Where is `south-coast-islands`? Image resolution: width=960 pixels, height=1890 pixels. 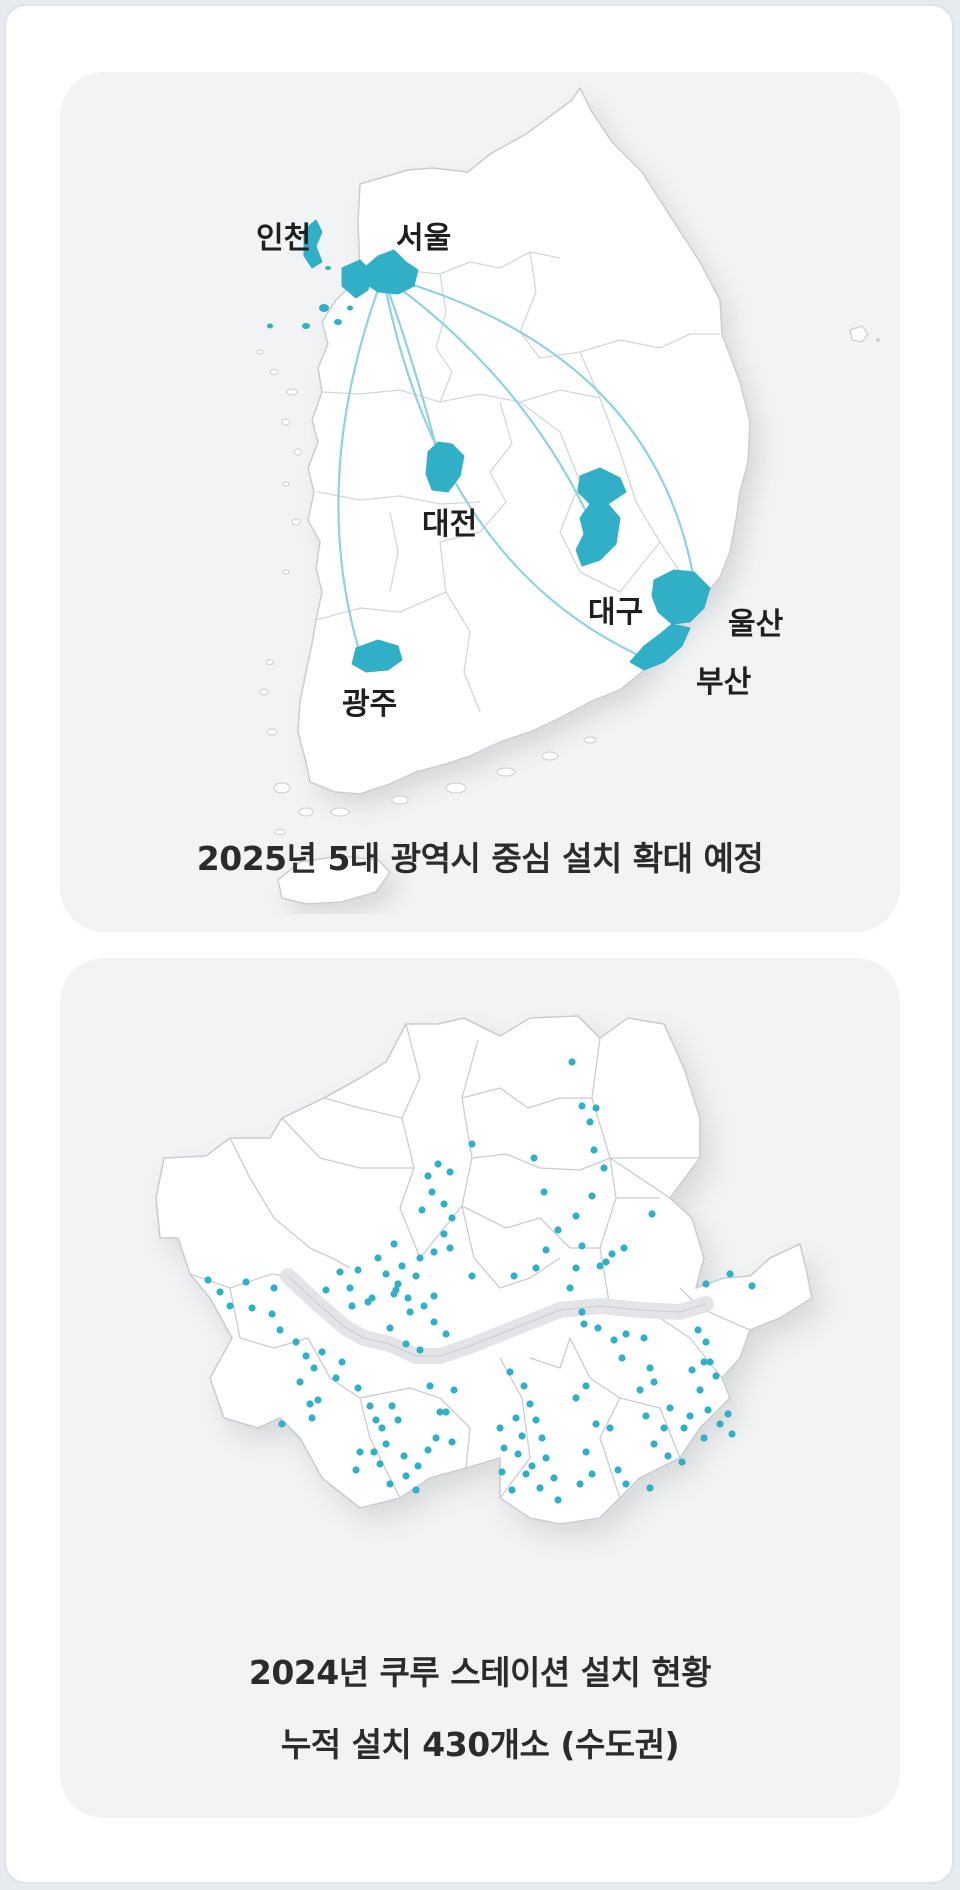 south-coast-islands is located at coordinates (428, 747).